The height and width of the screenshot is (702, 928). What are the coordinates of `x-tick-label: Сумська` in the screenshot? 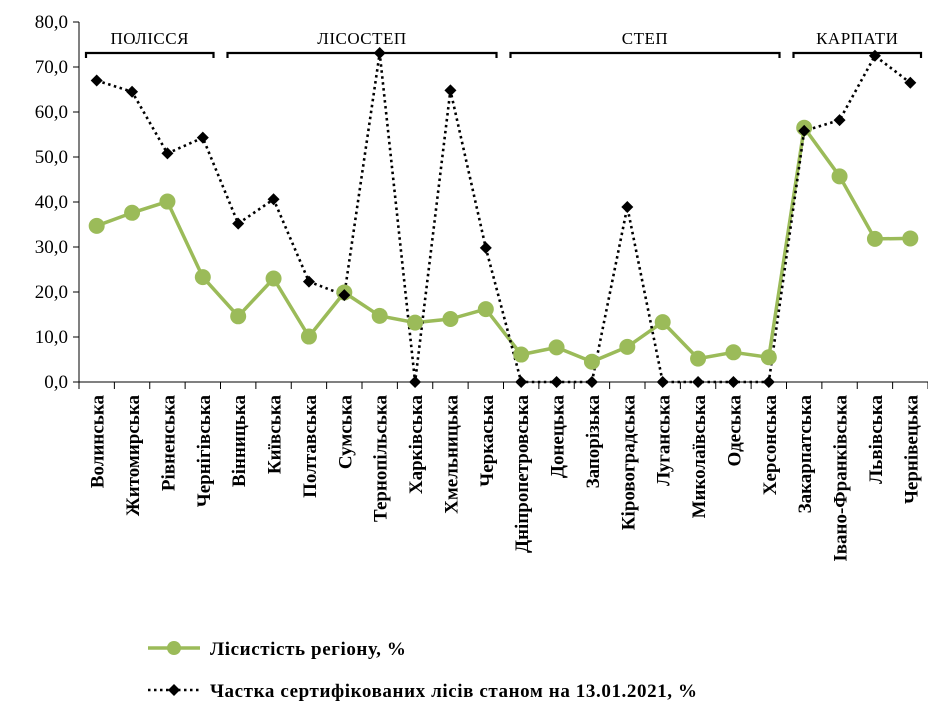 It's located at (345, 432).